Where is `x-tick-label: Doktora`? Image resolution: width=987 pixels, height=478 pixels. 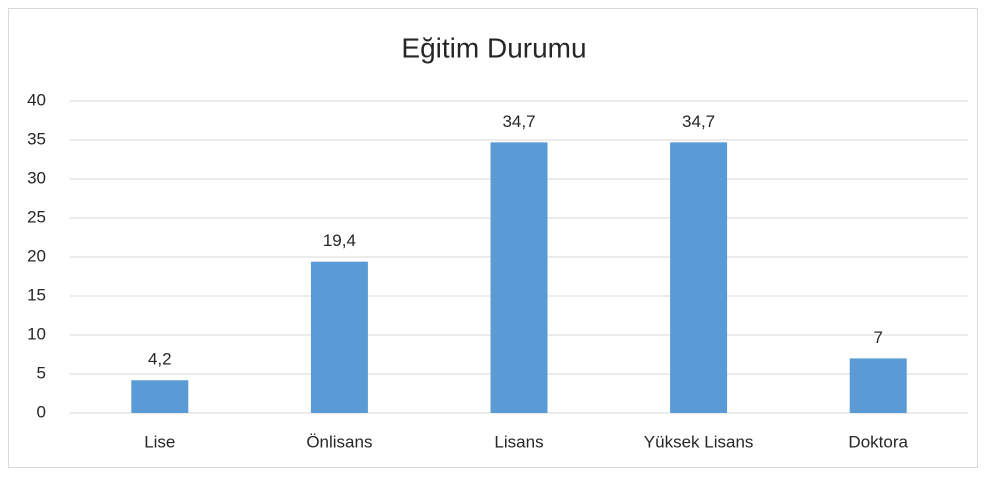
x-tick-label: Doktora is located at coordinates (878, 441).